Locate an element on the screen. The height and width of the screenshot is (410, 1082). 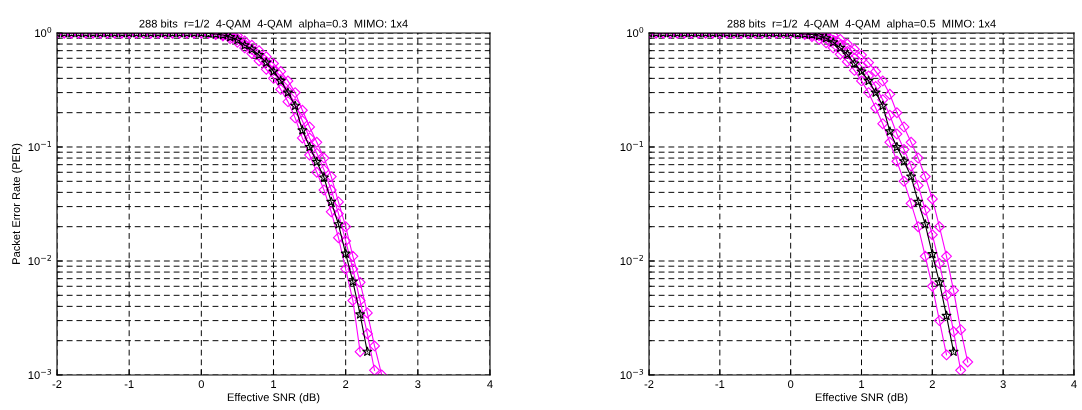
chart-title: 288 bits r=1/2 4-QAM 4-QAM alpha=0.3 MIMO: 1x4 is located at coordinates (273, 24).